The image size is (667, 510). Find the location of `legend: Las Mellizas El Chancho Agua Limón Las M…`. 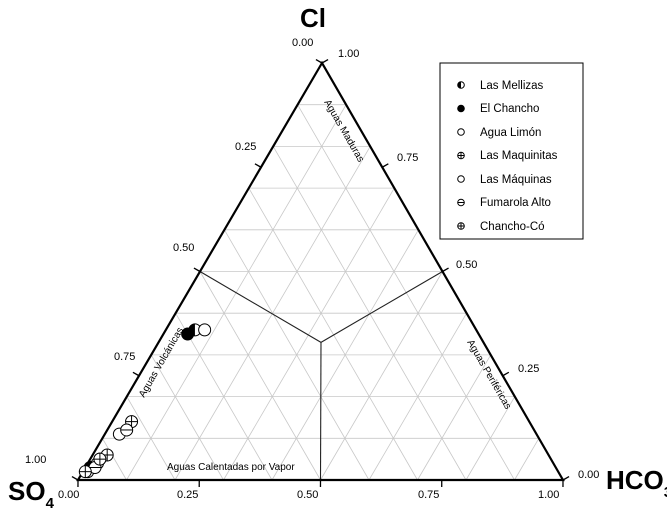

legend: Las Mellizas El Chancho Agua Limón Las M… is located at coordinates (511, 151).